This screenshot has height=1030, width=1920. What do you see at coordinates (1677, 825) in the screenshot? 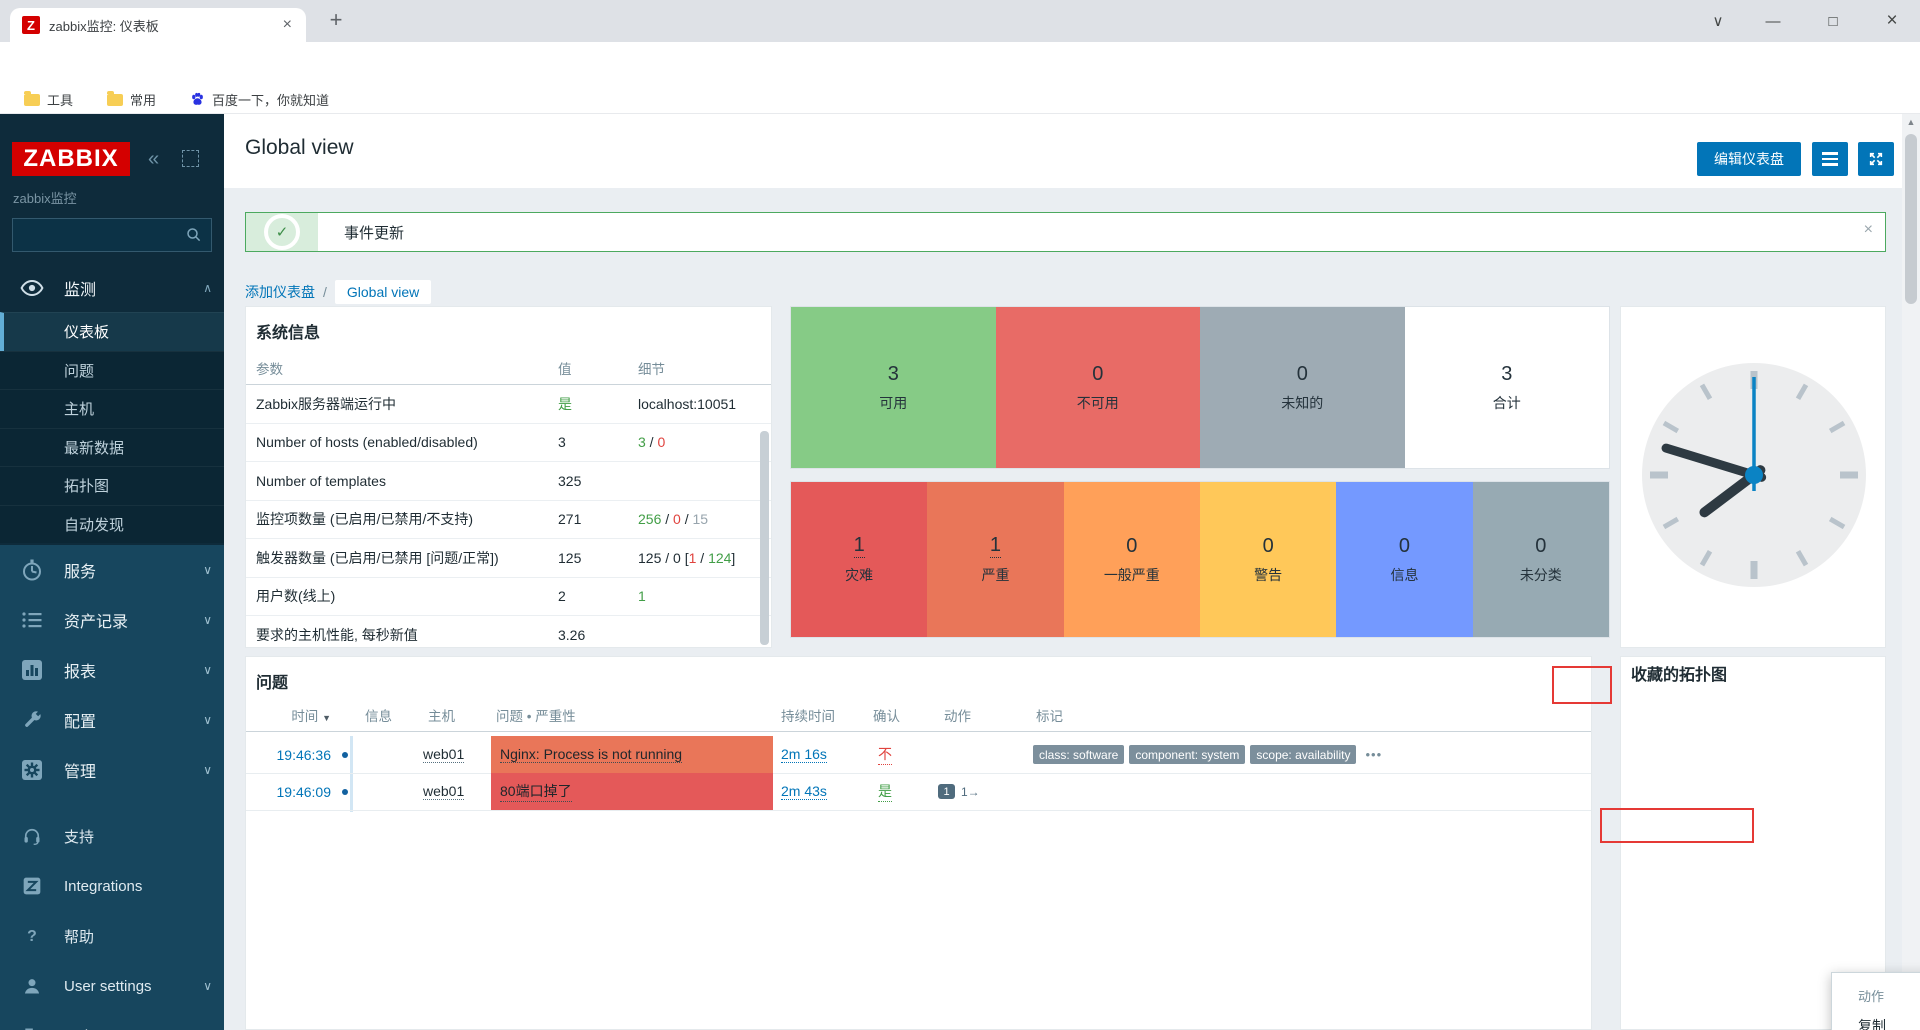
I see `annotation-box-refresh-10s` at bounding box center [1677, 825].